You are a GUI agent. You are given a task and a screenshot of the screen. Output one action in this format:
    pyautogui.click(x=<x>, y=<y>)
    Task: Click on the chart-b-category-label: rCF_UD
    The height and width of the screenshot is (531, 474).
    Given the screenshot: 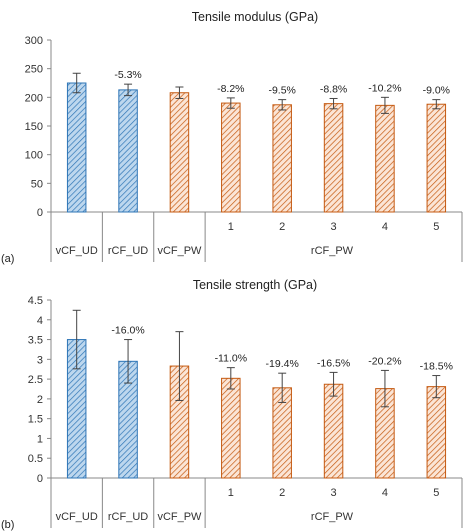 What is the action you would take?
    pyautogui.click(x=128, y=517)
    